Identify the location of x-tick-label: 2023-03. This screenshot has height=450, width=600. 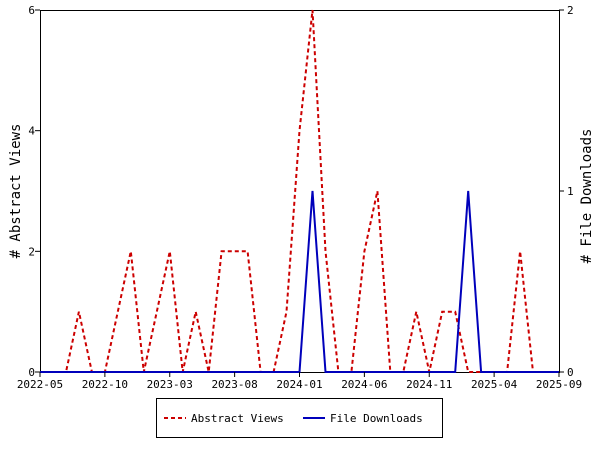
(170, 384).